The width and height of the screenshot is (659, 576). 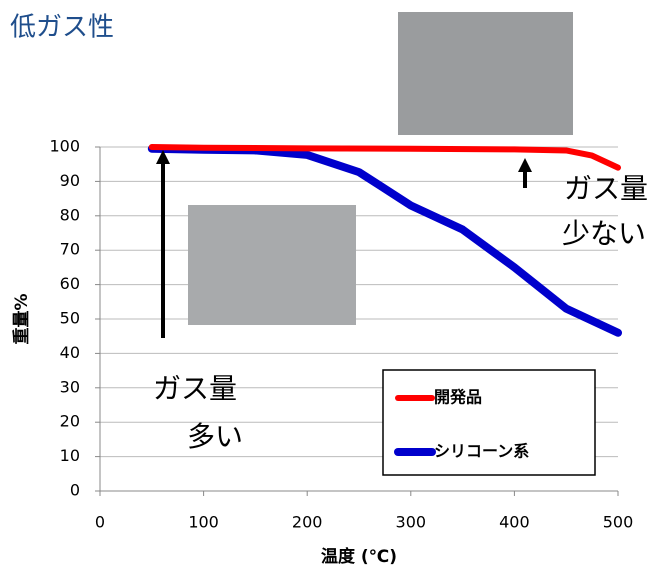 What do you see at coordinates (514, 522) in the screenshot?
I see `x-tick-label: 400` at bounding box center [514, 522].